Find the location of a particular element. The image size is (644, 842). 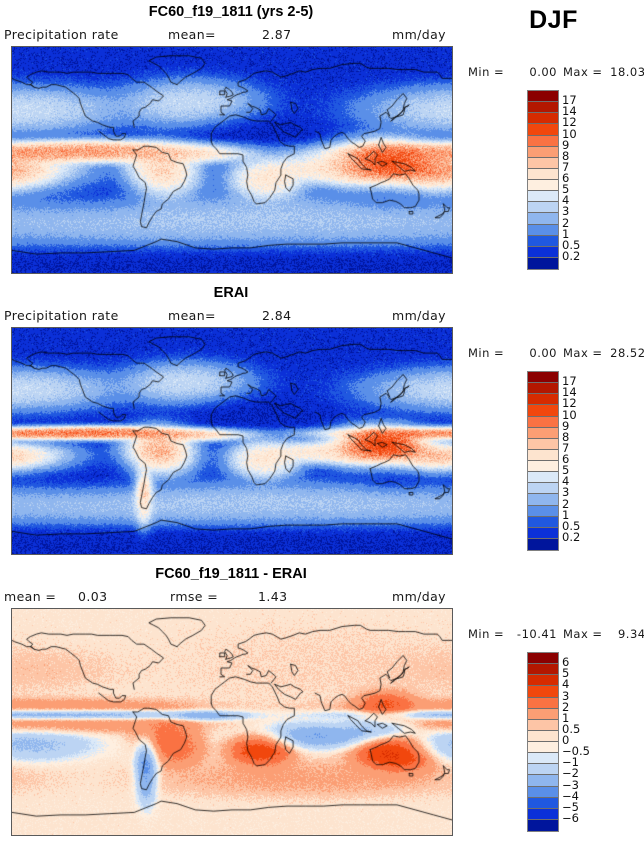

mean-label-obs: mean= is located at coordinates (192, 315).